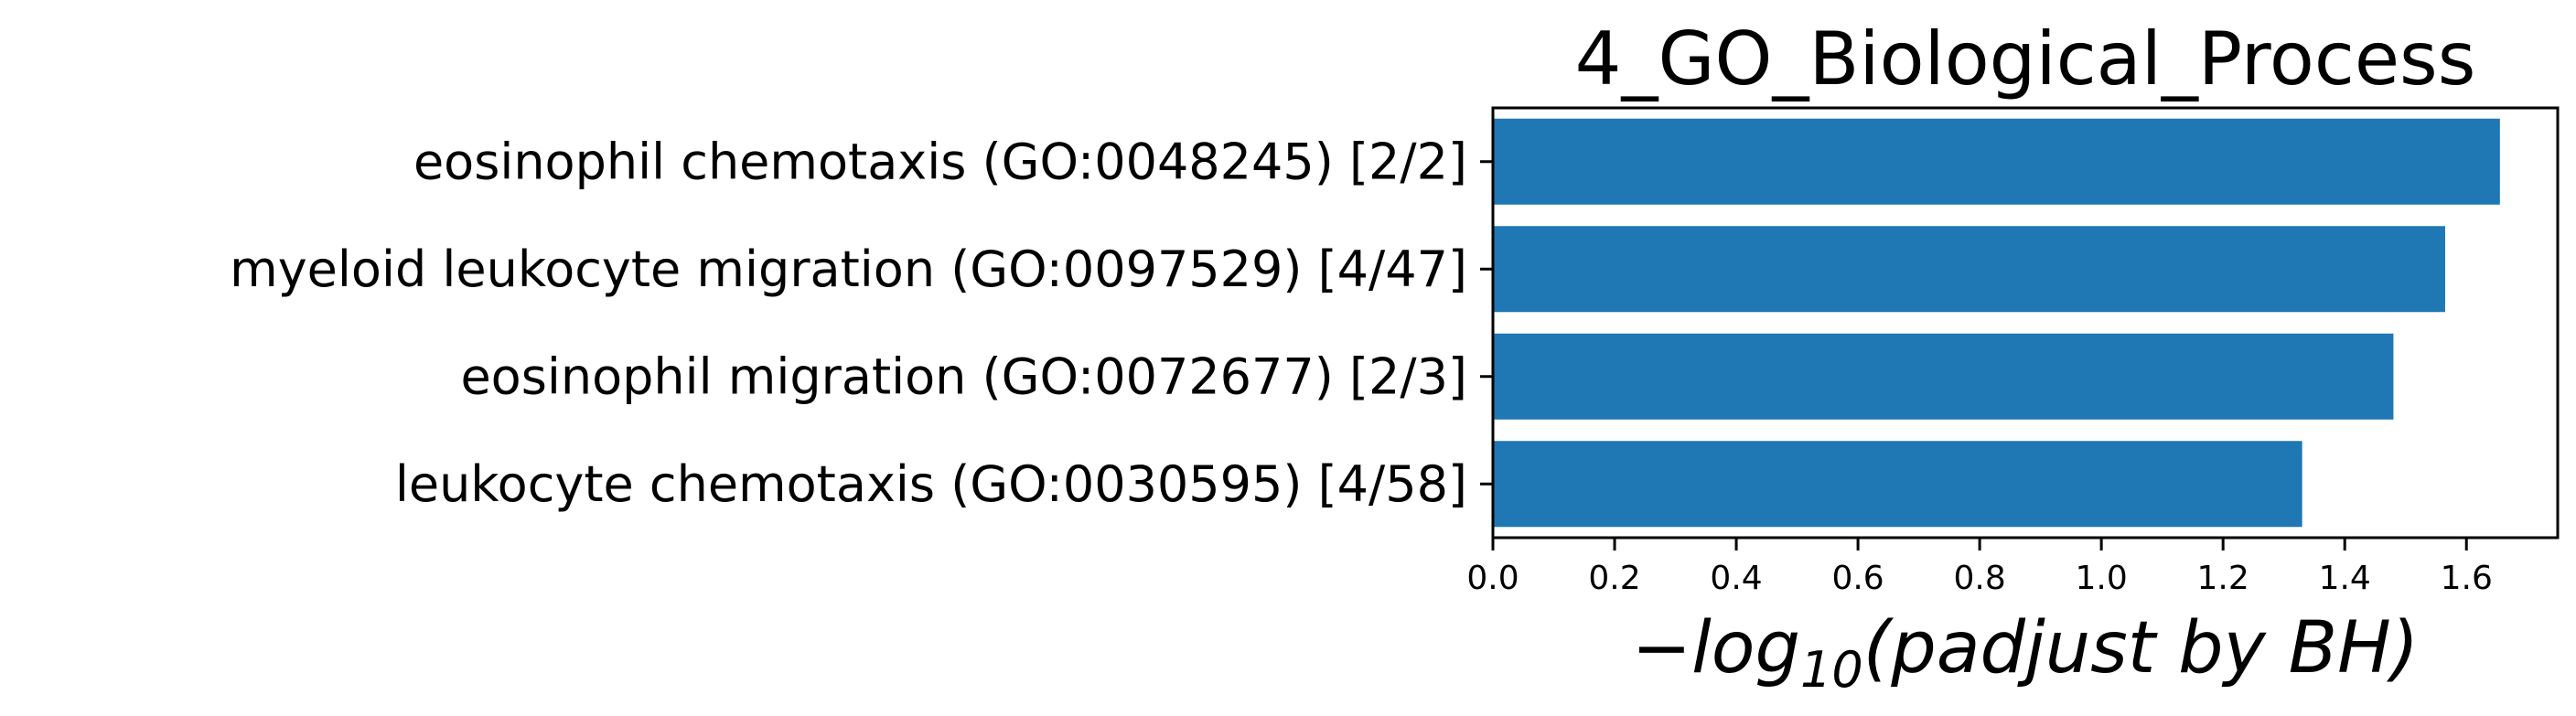  What do you see at coordinates (2141, 648) in the screenshot?
I see `x-axis-label-suffix: (padjust by BH)` at bounding box center [2141, 648].